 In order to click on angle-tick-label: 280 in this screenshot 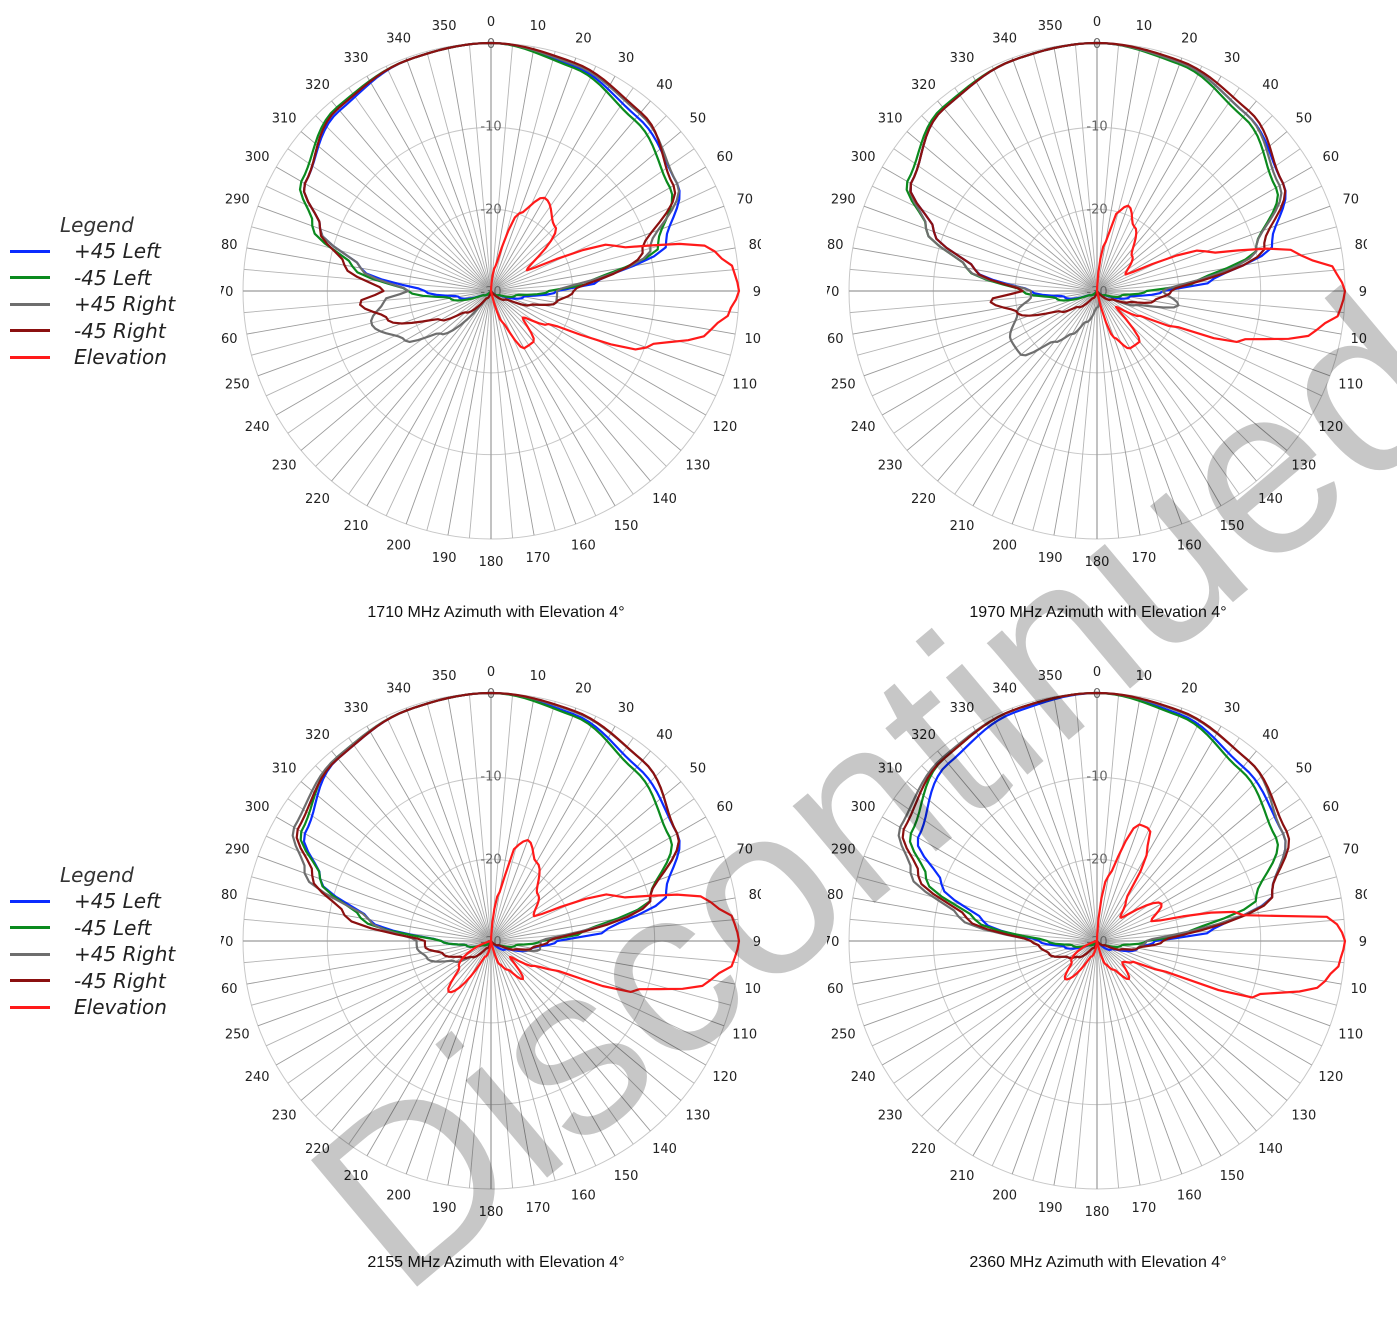, I will do `click(835, 895)`.